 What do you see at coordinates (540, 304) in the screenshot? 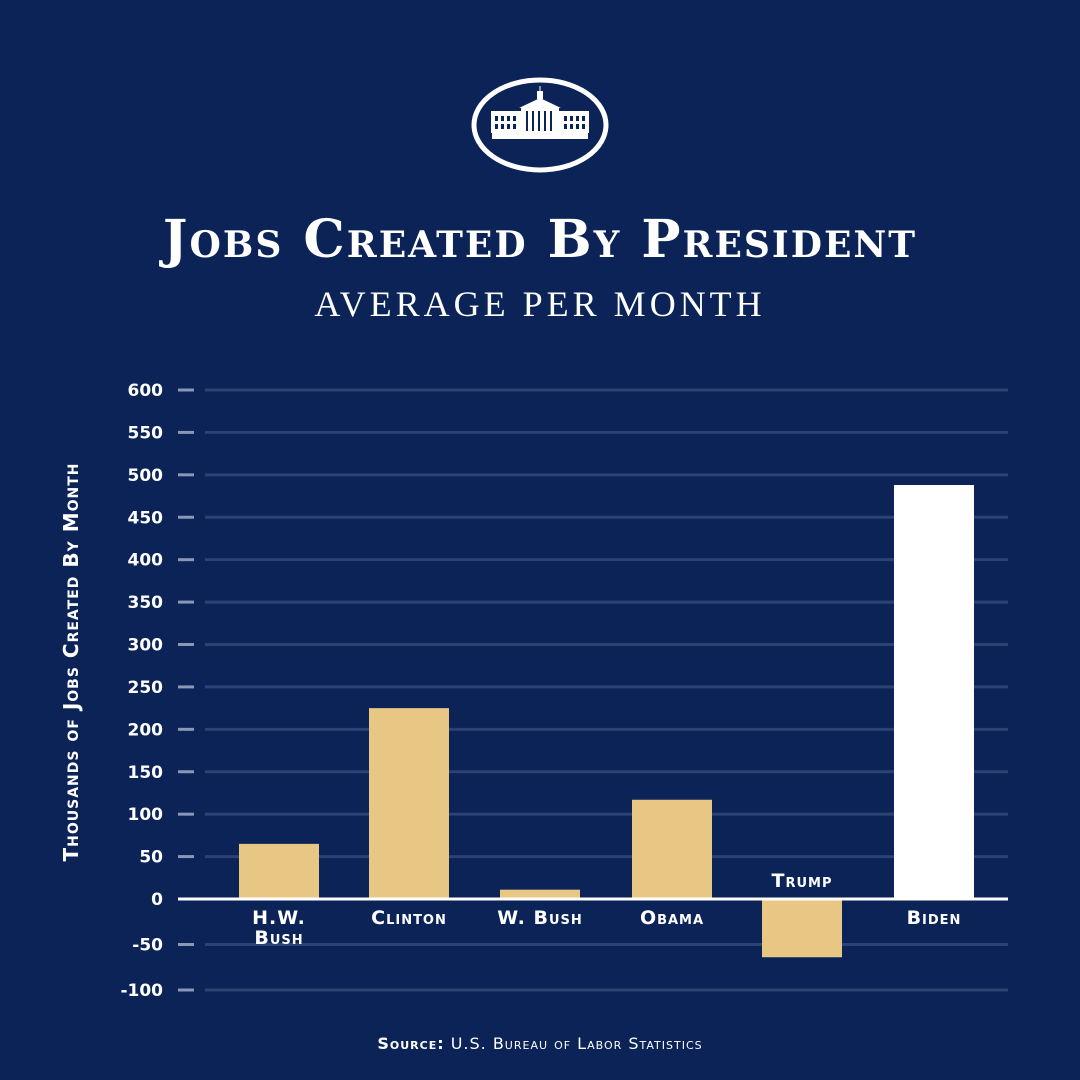
I see `page-subtitle: AVERAGE PER MONTH` at bounding box center [540, 304].